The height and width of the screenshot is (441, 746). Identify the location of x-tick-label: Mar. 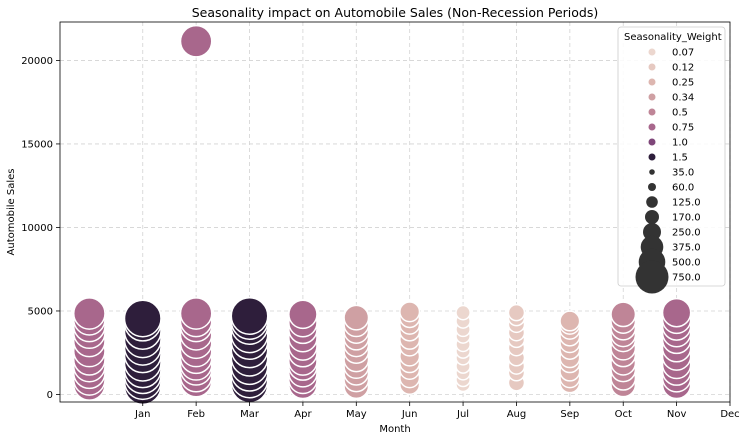
(250, 414).